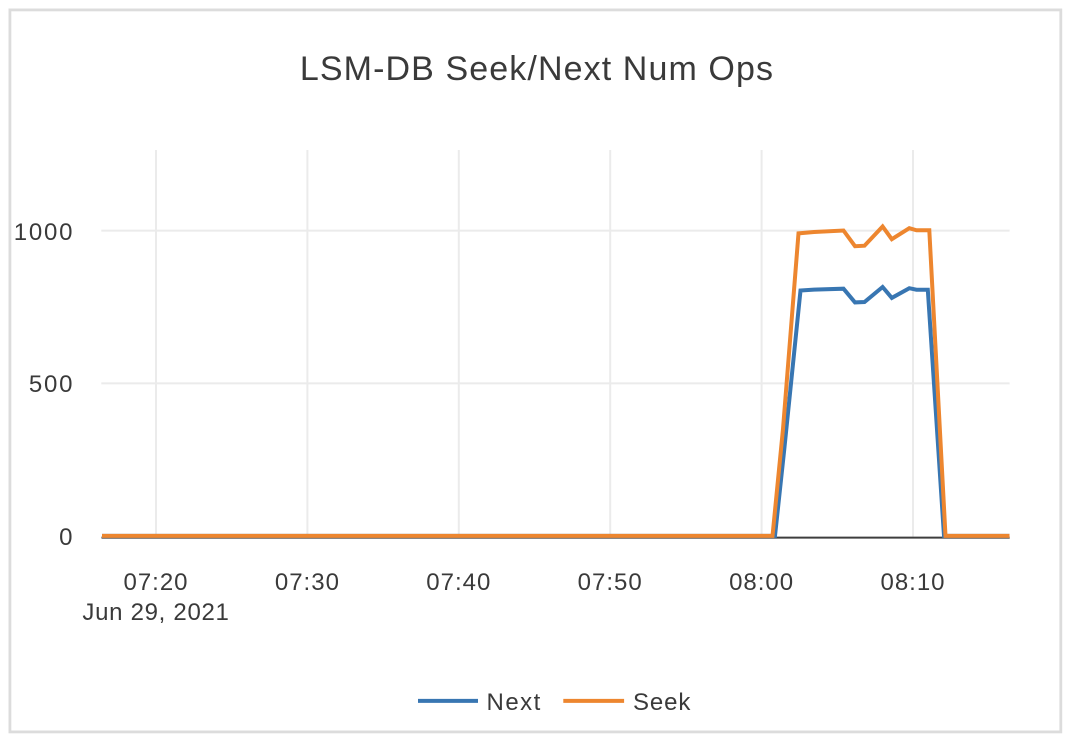 This screenshot has height=742, width=1068. I want to click on svg-text: 07:30, so click(307, 582).